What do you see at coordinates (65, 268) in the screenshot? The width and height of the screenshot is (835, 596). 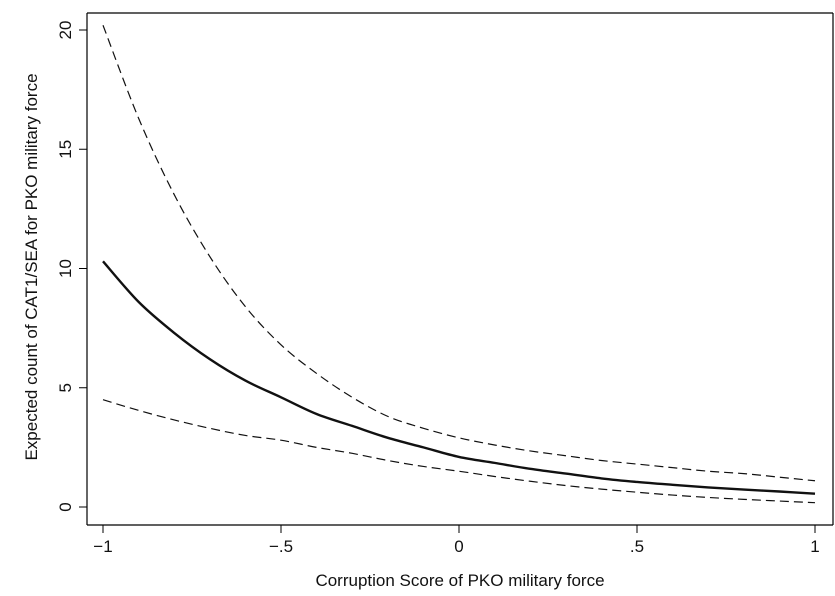 I see `y-tick-label: 10` at bounding box center [65, 268].